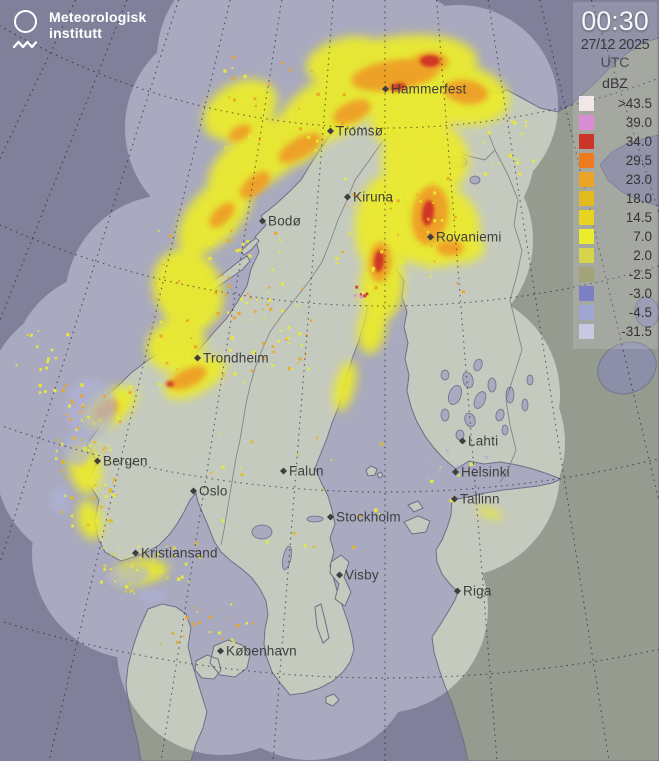 Image resolution: width=659 pixels, height=761 pixels. Describe the element at coordinates (634, 103) in the screenshot. I see `legend-value: >43.5` at that location.